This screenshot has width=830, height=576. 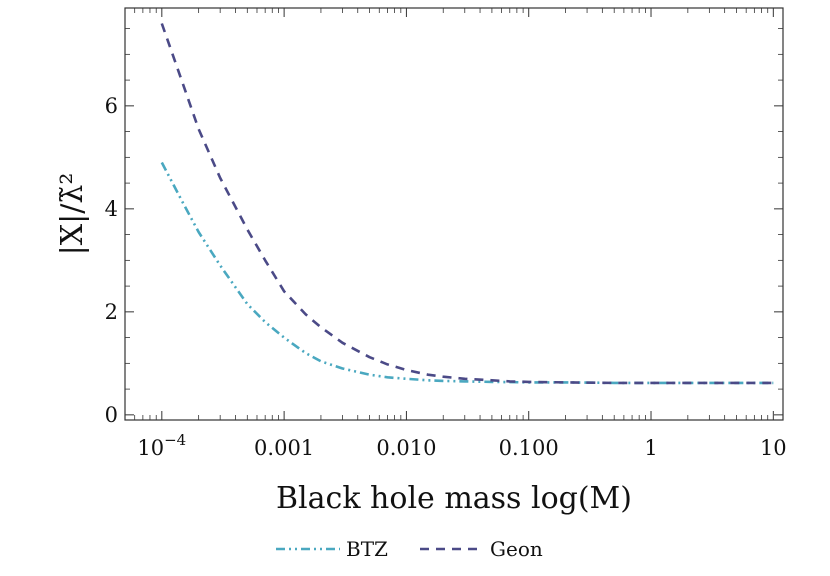 I want to click on legend-label-geon: Geon, so click(x=516, y=549).